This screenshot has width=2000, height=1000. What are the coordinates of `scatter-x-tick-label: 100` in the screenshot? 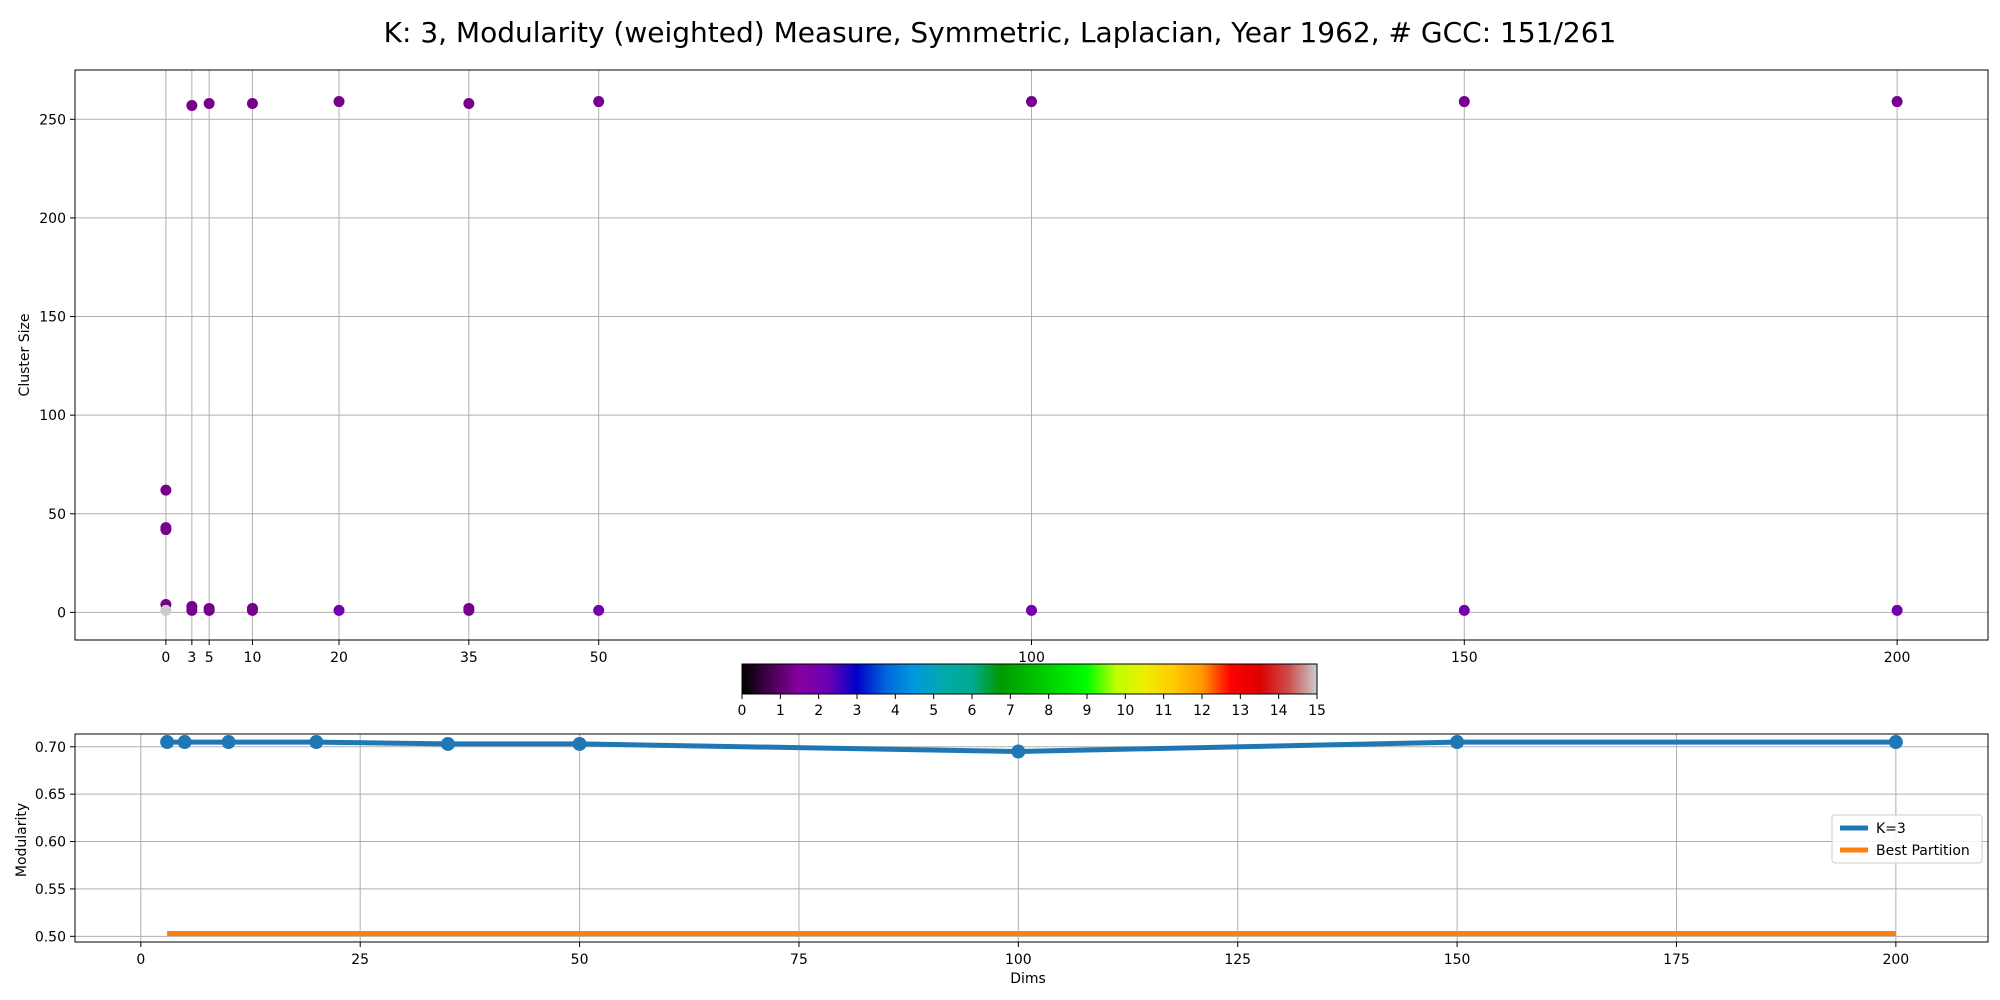 It's located at (1031, 658).